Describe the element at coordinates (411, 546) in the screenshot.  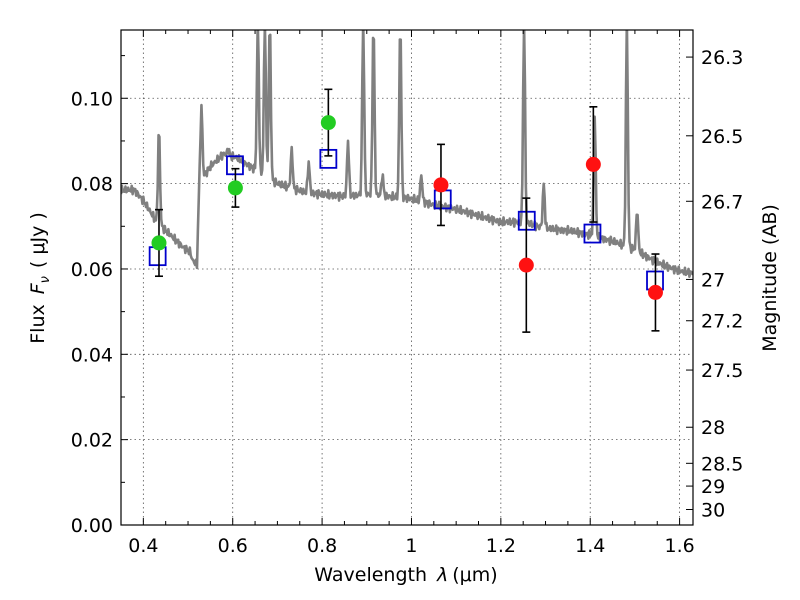
I see `x-tick-label: 1` at that location.